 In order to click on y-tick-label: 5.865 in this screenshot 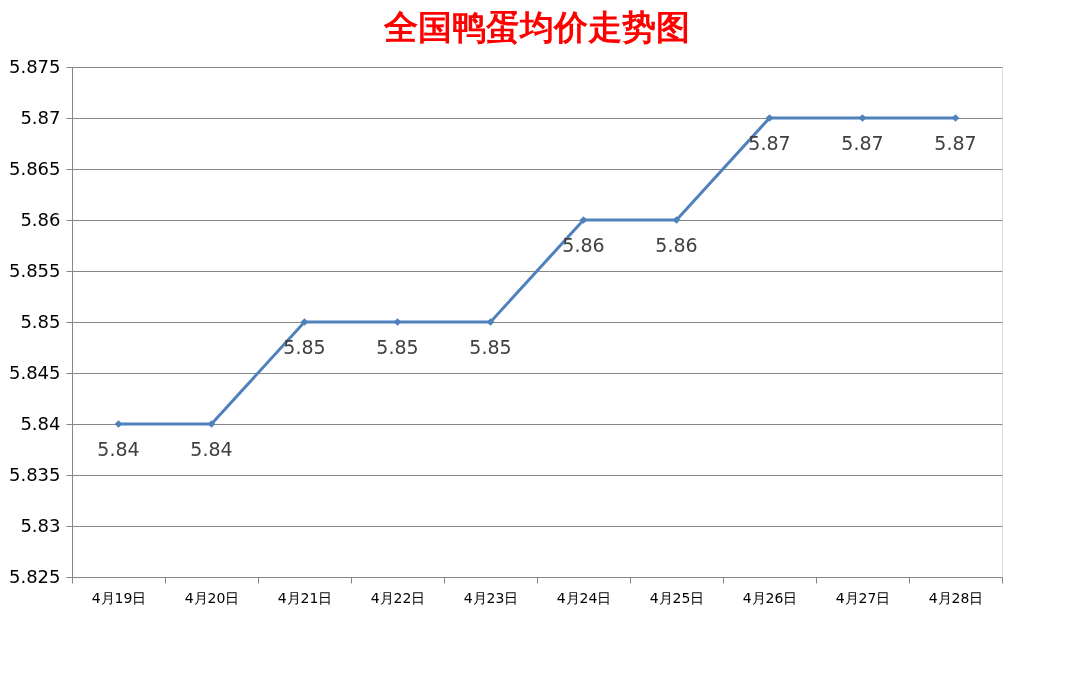, I will do `click(34, 168)`.